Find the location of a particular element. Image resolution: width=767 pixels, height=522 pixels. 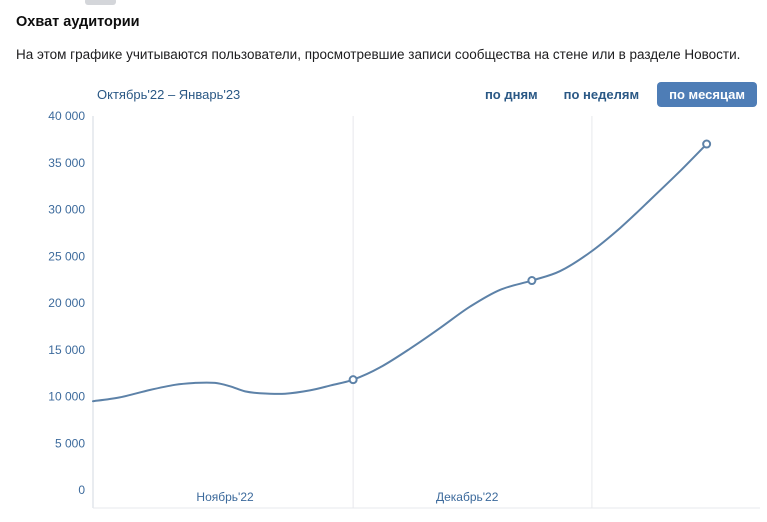

period-tabs: по дням по неделям по месяцам is located at coordinates (617, 94).